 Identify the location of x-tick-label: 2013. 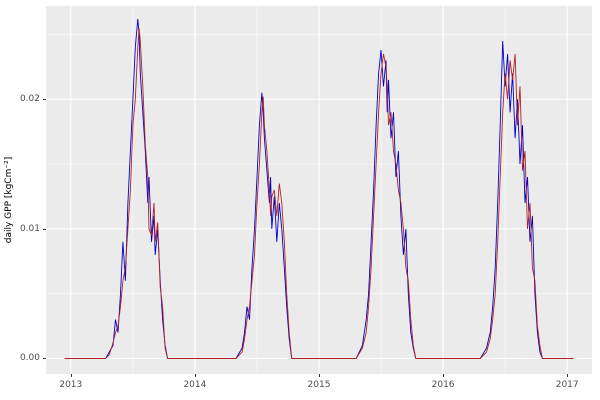
(71, 385).